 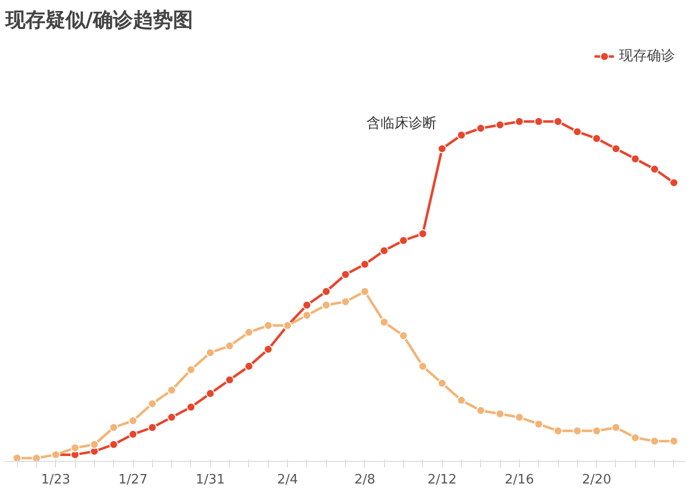 I want to click on x-tick-label: 2/12, so click(x=442, y=480).